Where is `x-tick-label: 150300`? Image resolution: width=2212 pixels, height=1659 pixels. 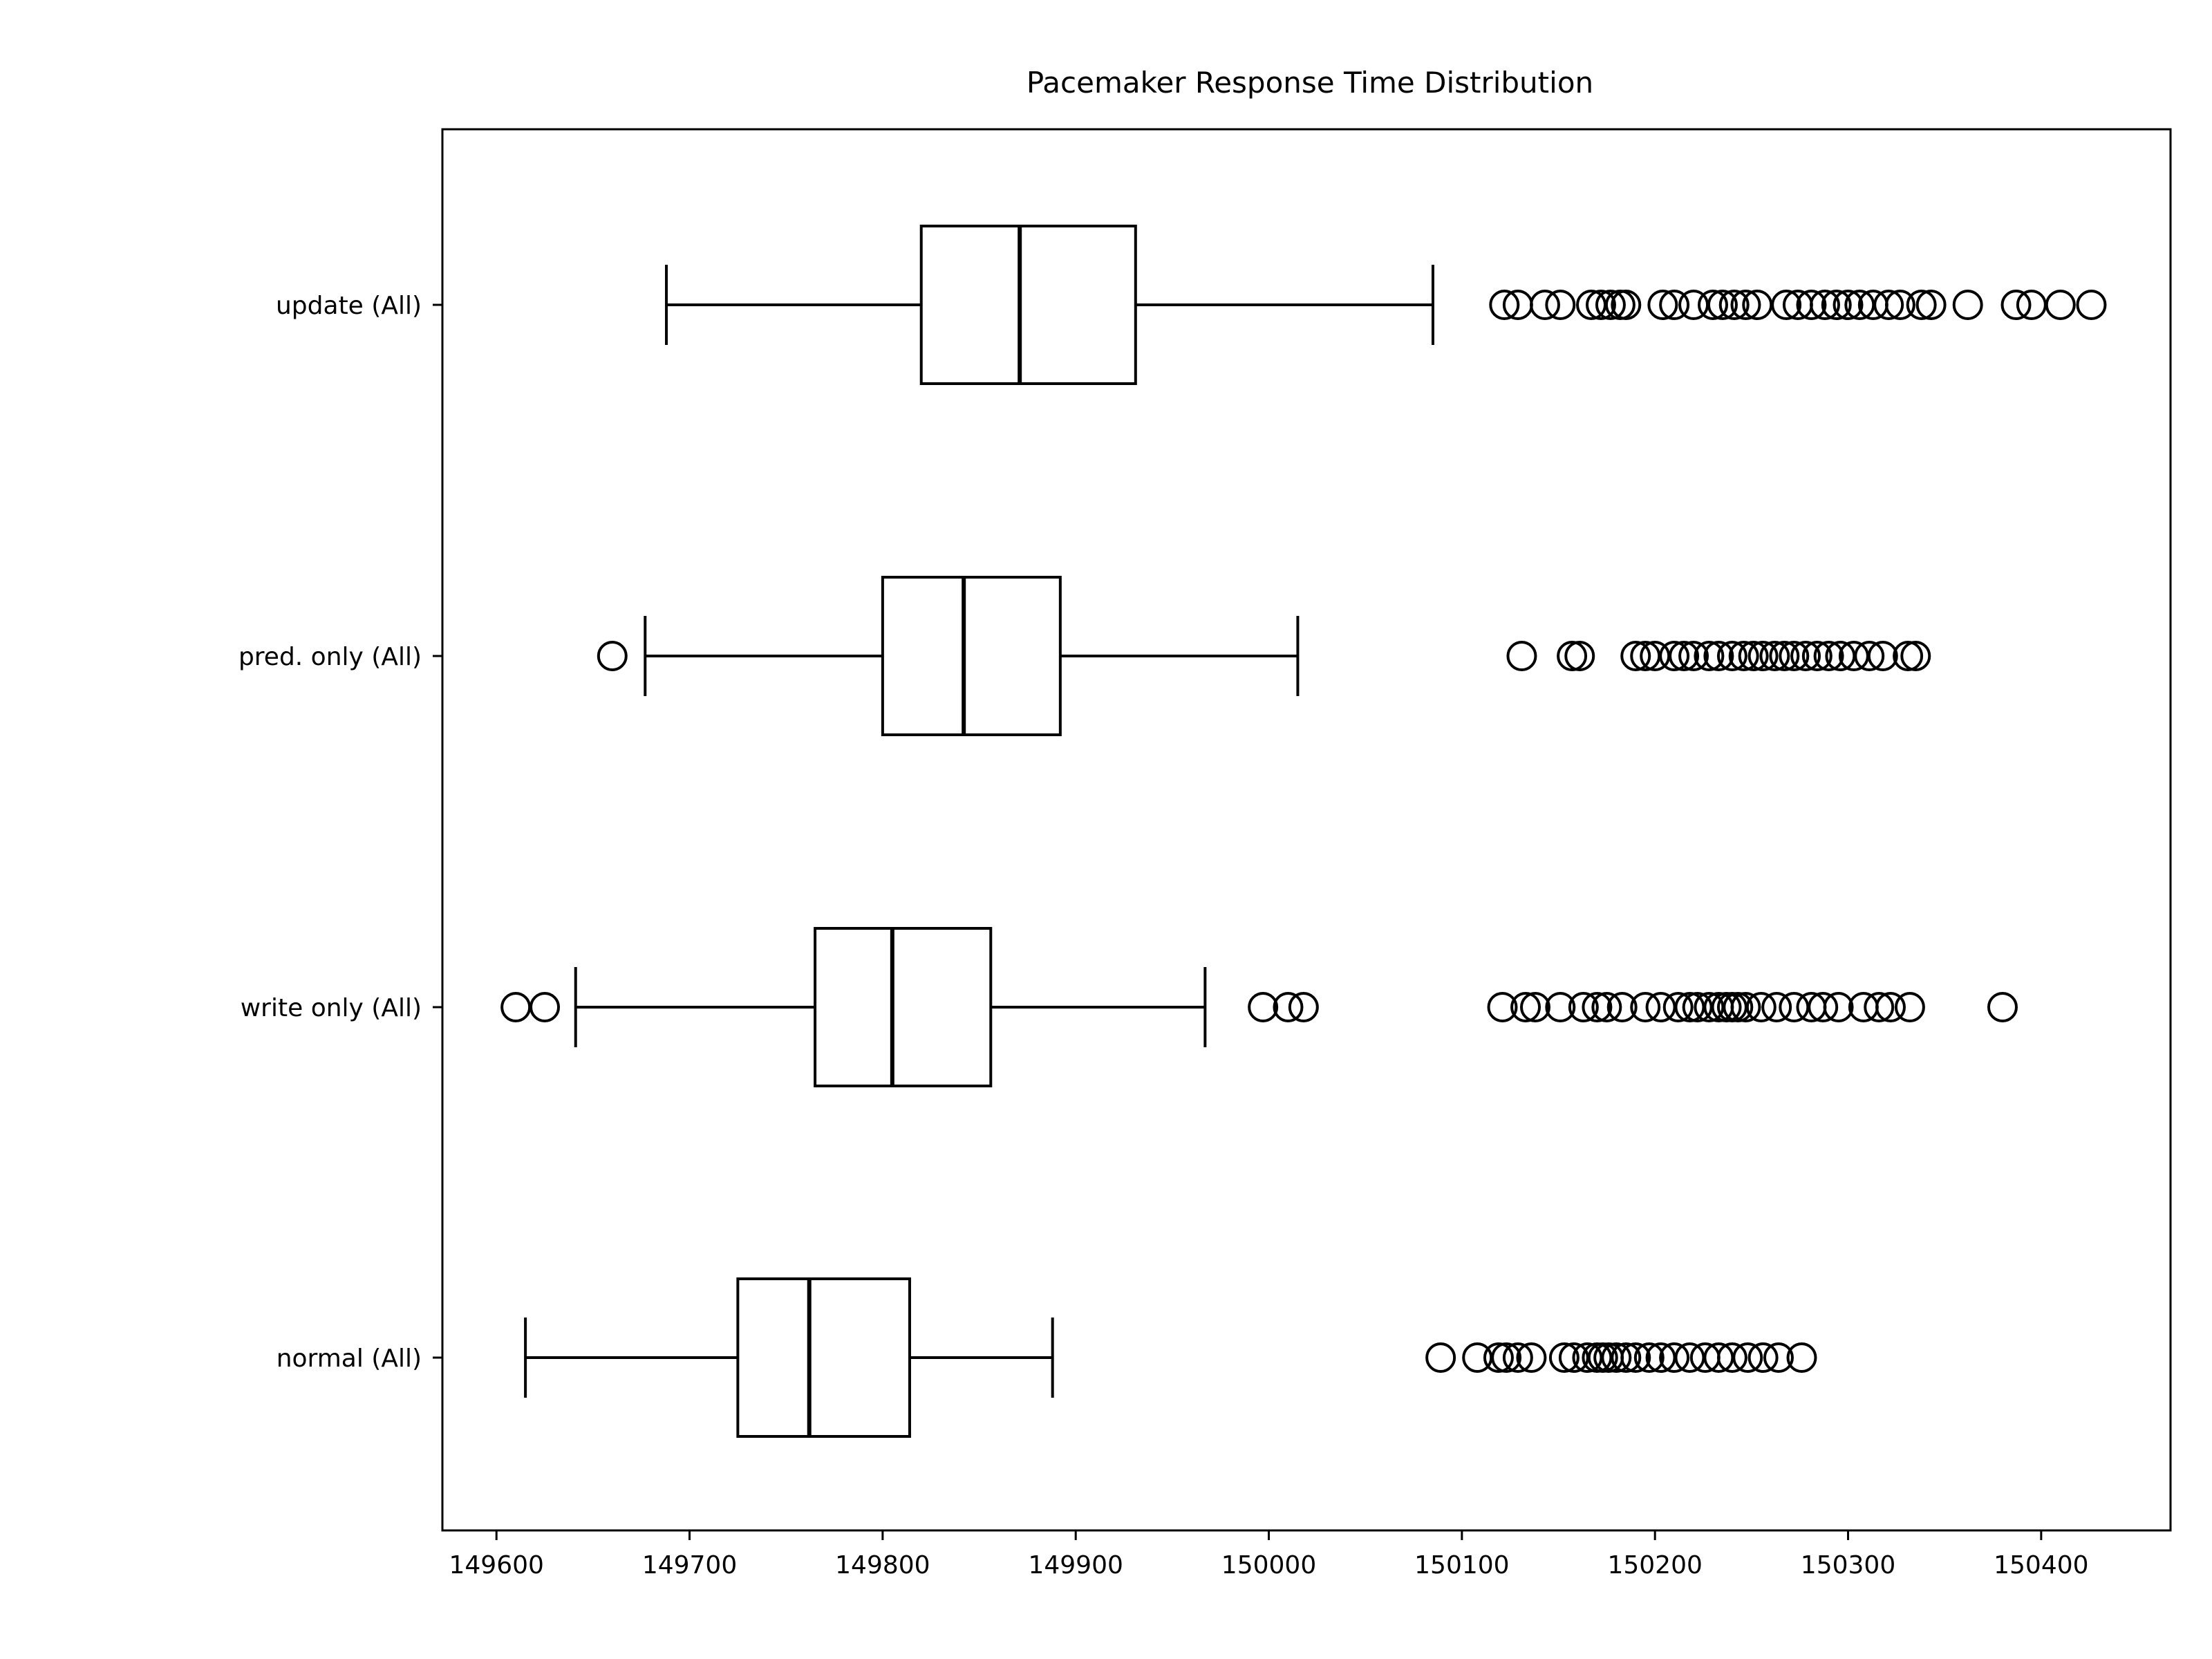
x-tick-label: 150300 is located at coordinates (1848, 1565).